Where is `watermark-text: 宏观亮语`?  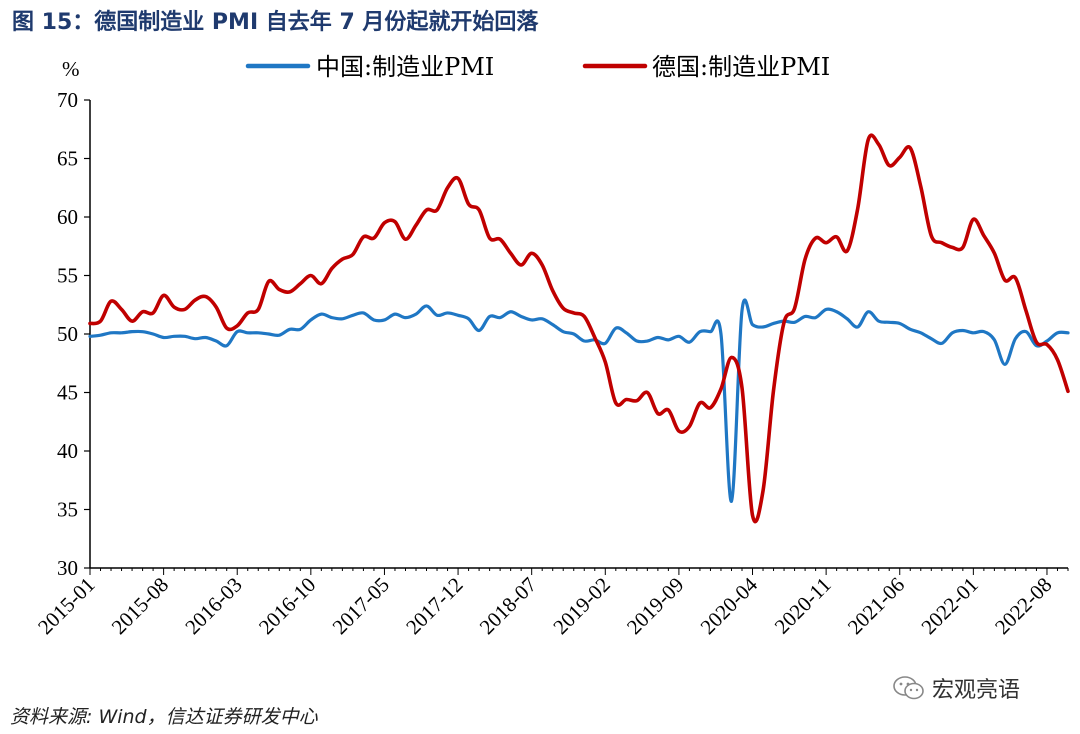 watermark-text: 宏观亮语 is located at coordinates (976, 690).